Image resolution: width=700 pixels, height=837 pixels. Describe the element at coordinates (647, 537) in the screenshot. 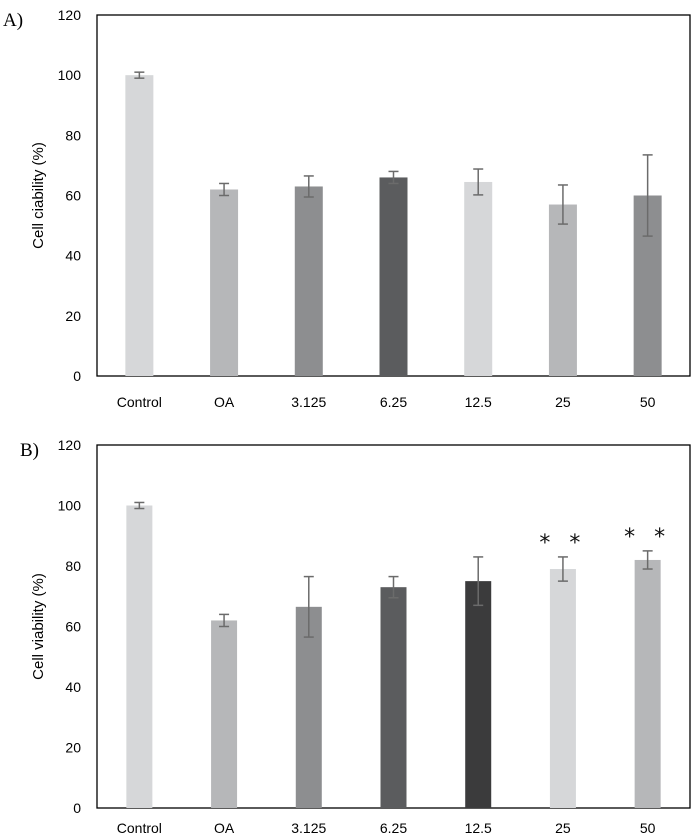

I see `significance-mark-6: * *` at that location.